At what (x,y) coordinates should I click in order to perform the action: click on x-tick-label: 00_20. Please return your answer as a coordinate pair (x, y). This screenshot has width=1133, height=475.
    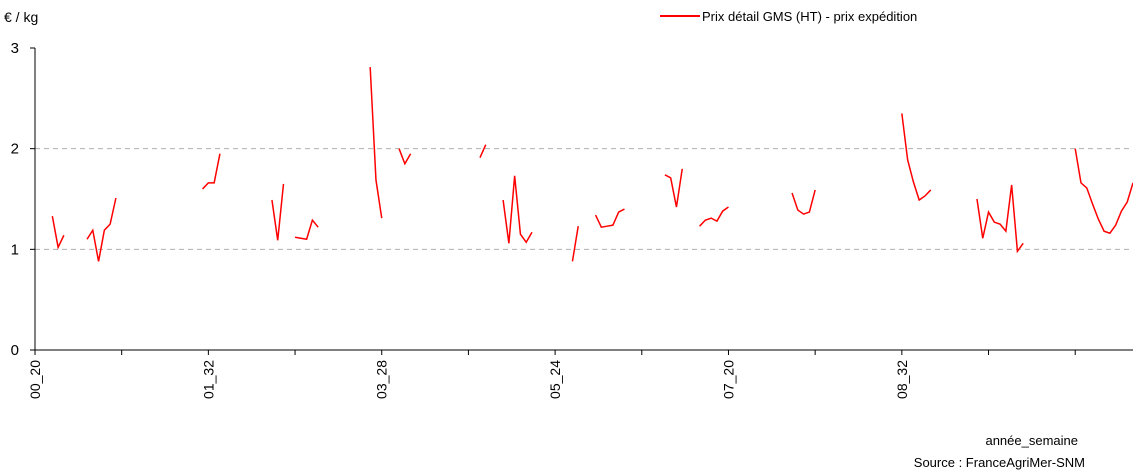
    Looking at the image, I should click on (35, 379).